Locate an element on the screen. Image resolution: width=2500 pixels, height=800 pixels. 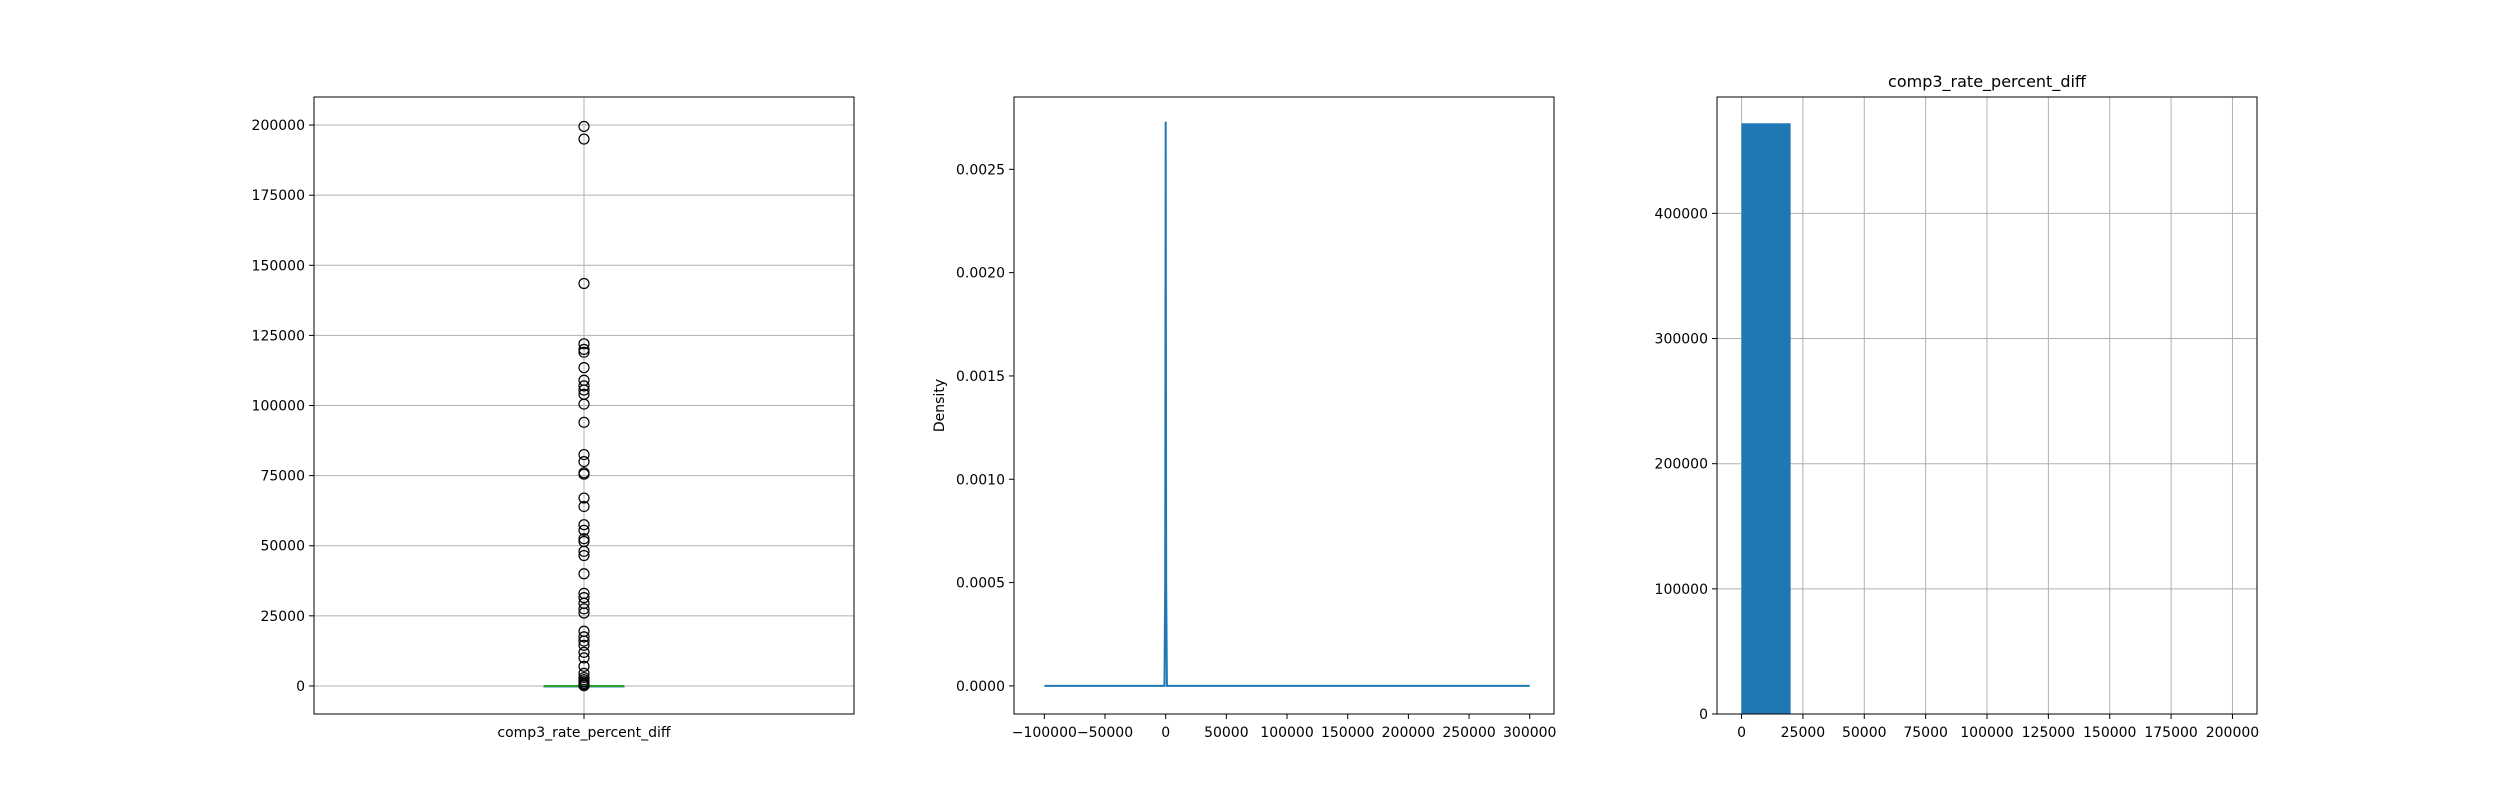
y-tick-label: 150000 is located at coordinates (278, 266).